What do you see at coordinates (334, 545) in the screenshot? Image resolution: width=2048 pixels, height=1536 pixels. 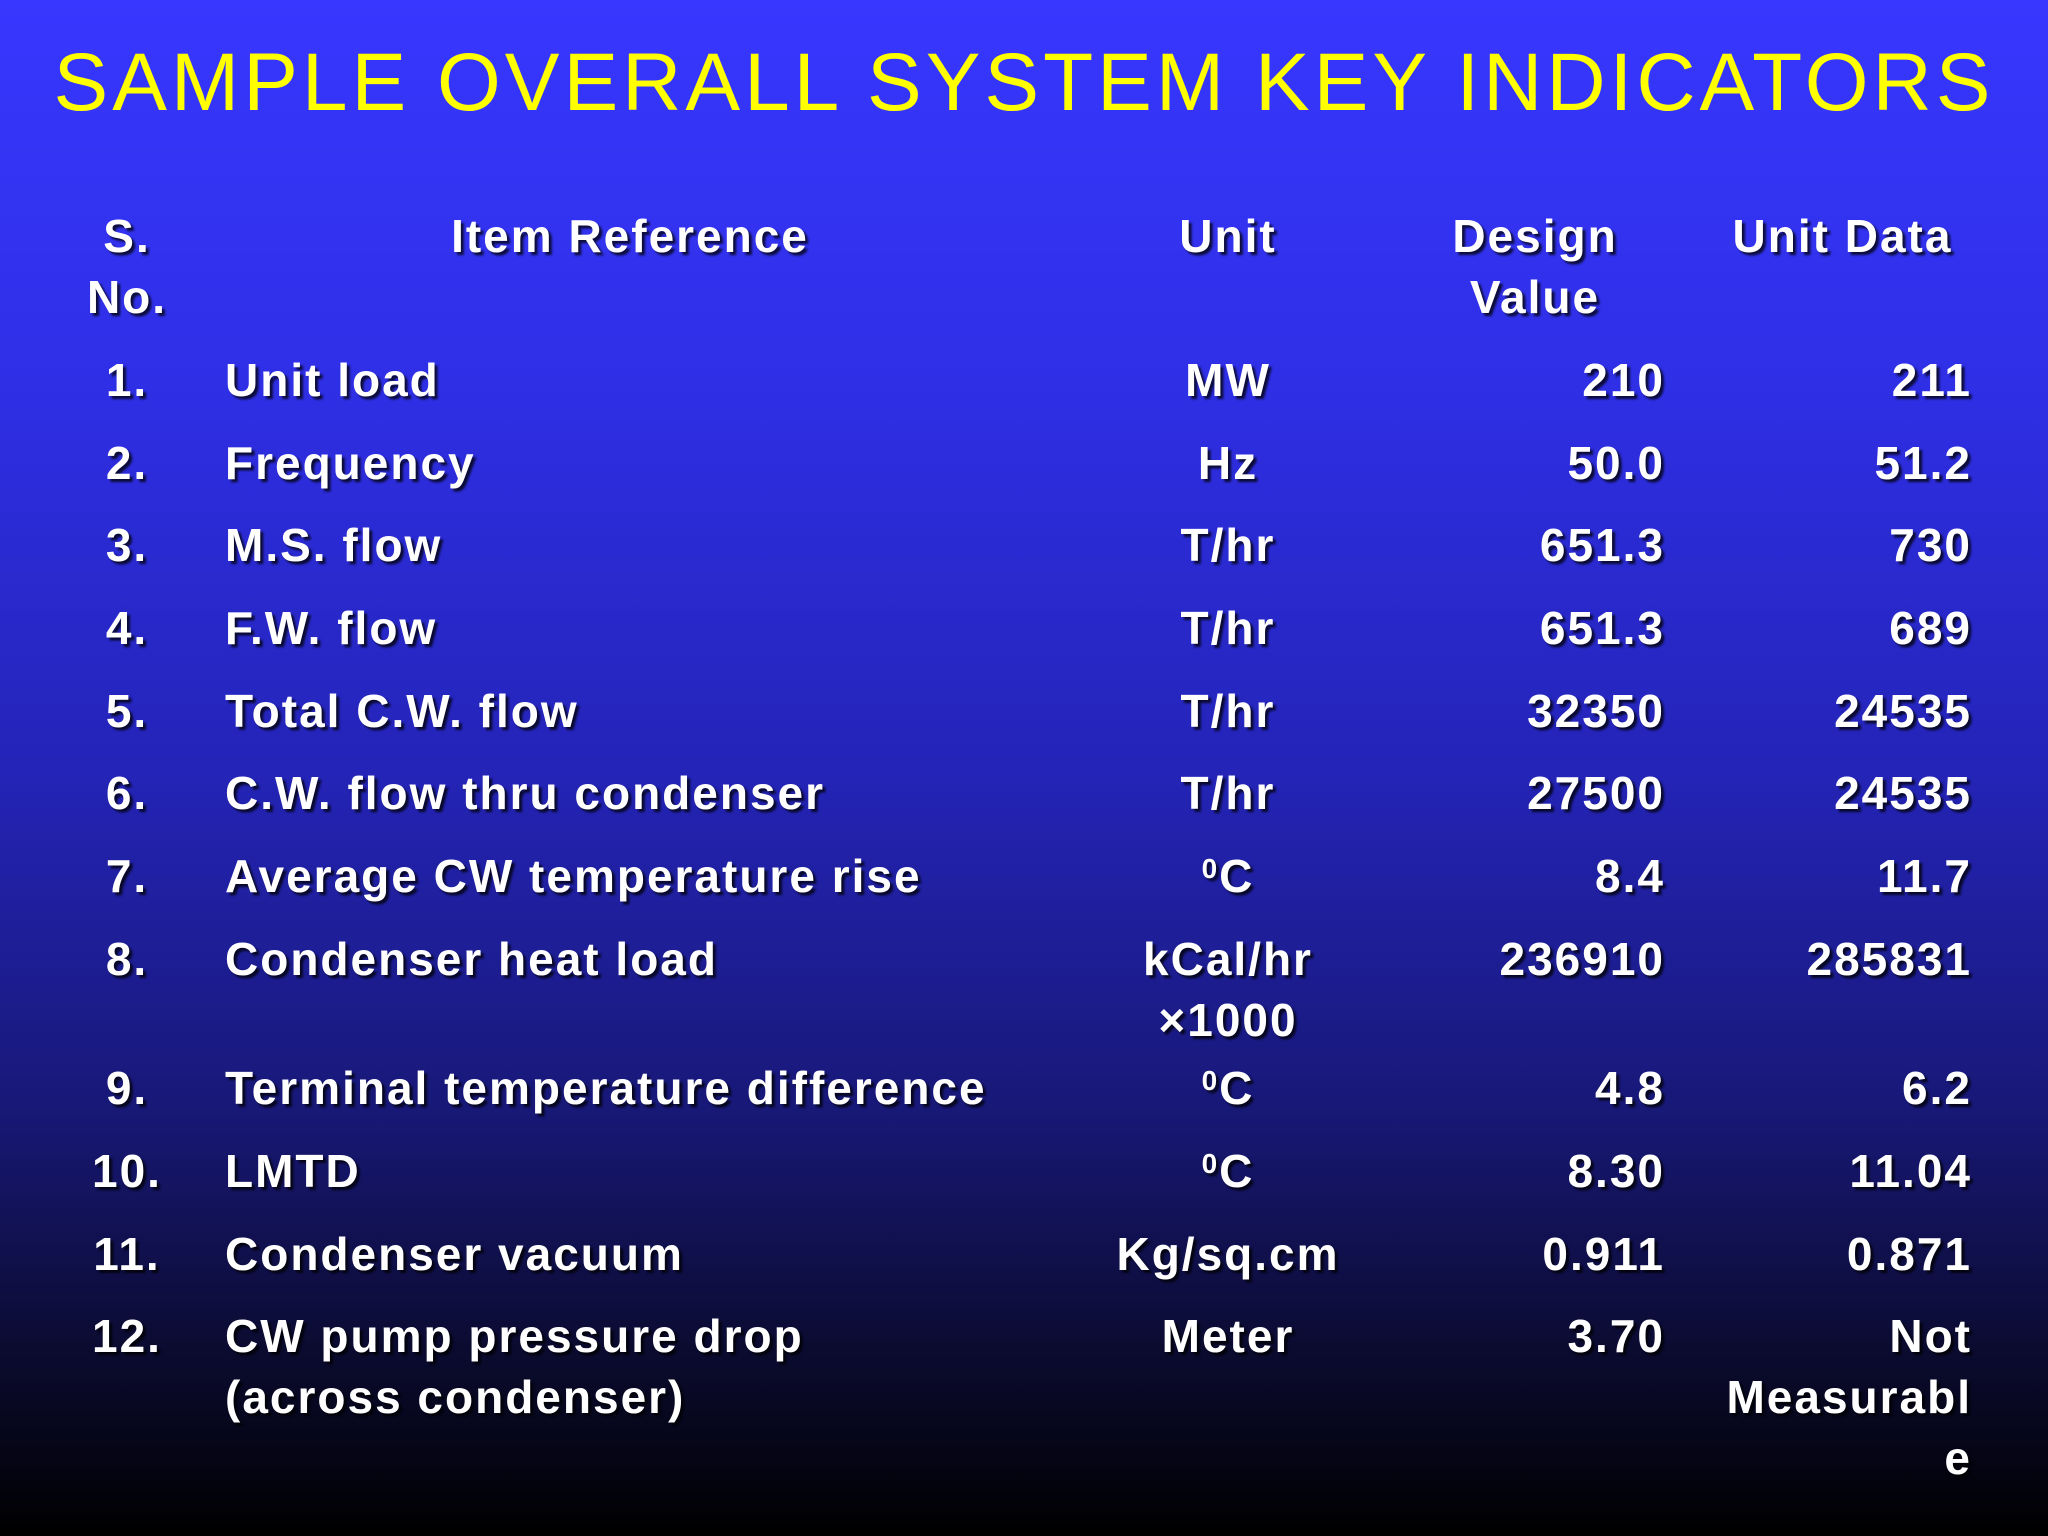 I see `row-item: M.S. flow` at bounding box center [334, 545].